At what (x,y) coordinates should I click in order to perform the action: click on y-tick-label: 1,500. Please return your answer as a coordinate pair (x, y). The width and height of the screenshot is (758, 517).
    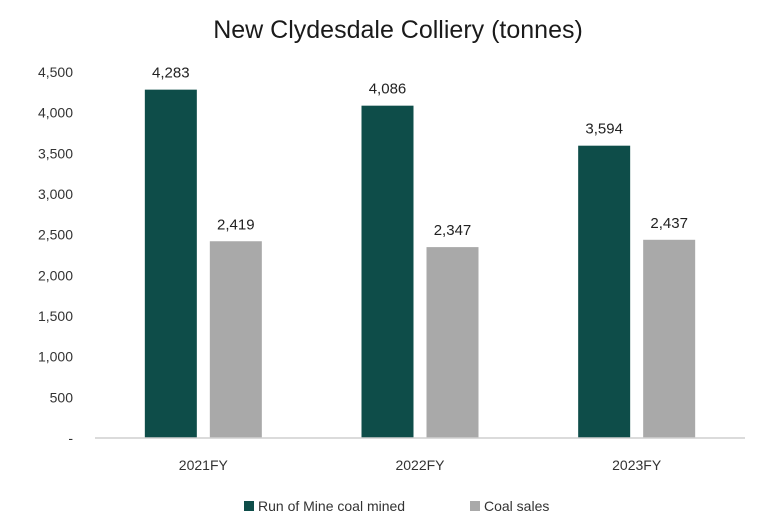
    Looking at the image, I should click on (55, 316).